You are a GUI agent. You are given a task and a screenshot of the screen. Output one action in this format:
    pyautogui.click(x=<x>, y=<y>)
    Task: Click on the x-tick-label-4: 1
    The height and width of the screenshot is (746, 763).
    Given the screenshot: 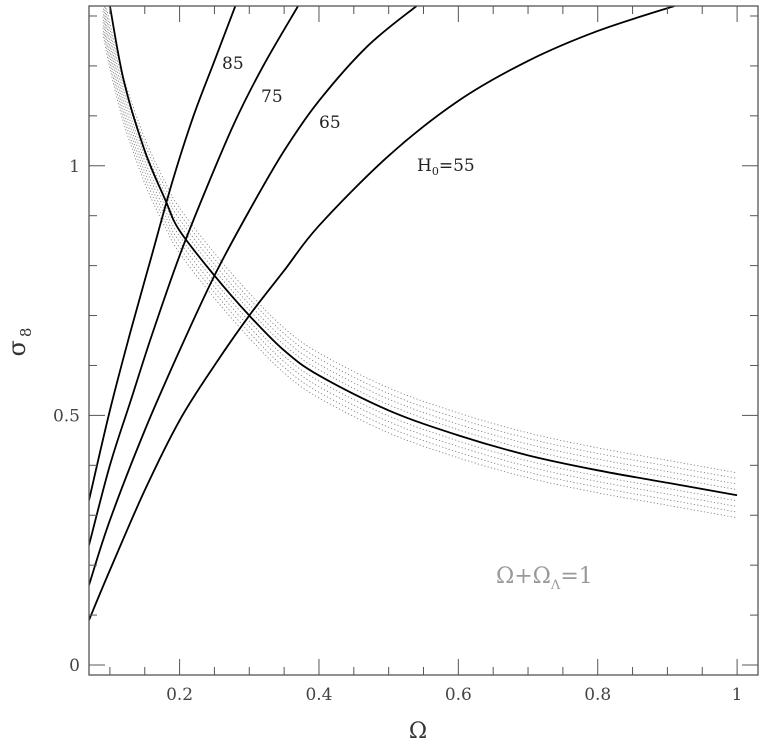 What is the action you would take?
    pyautogui.click(x=737, y=695)
    